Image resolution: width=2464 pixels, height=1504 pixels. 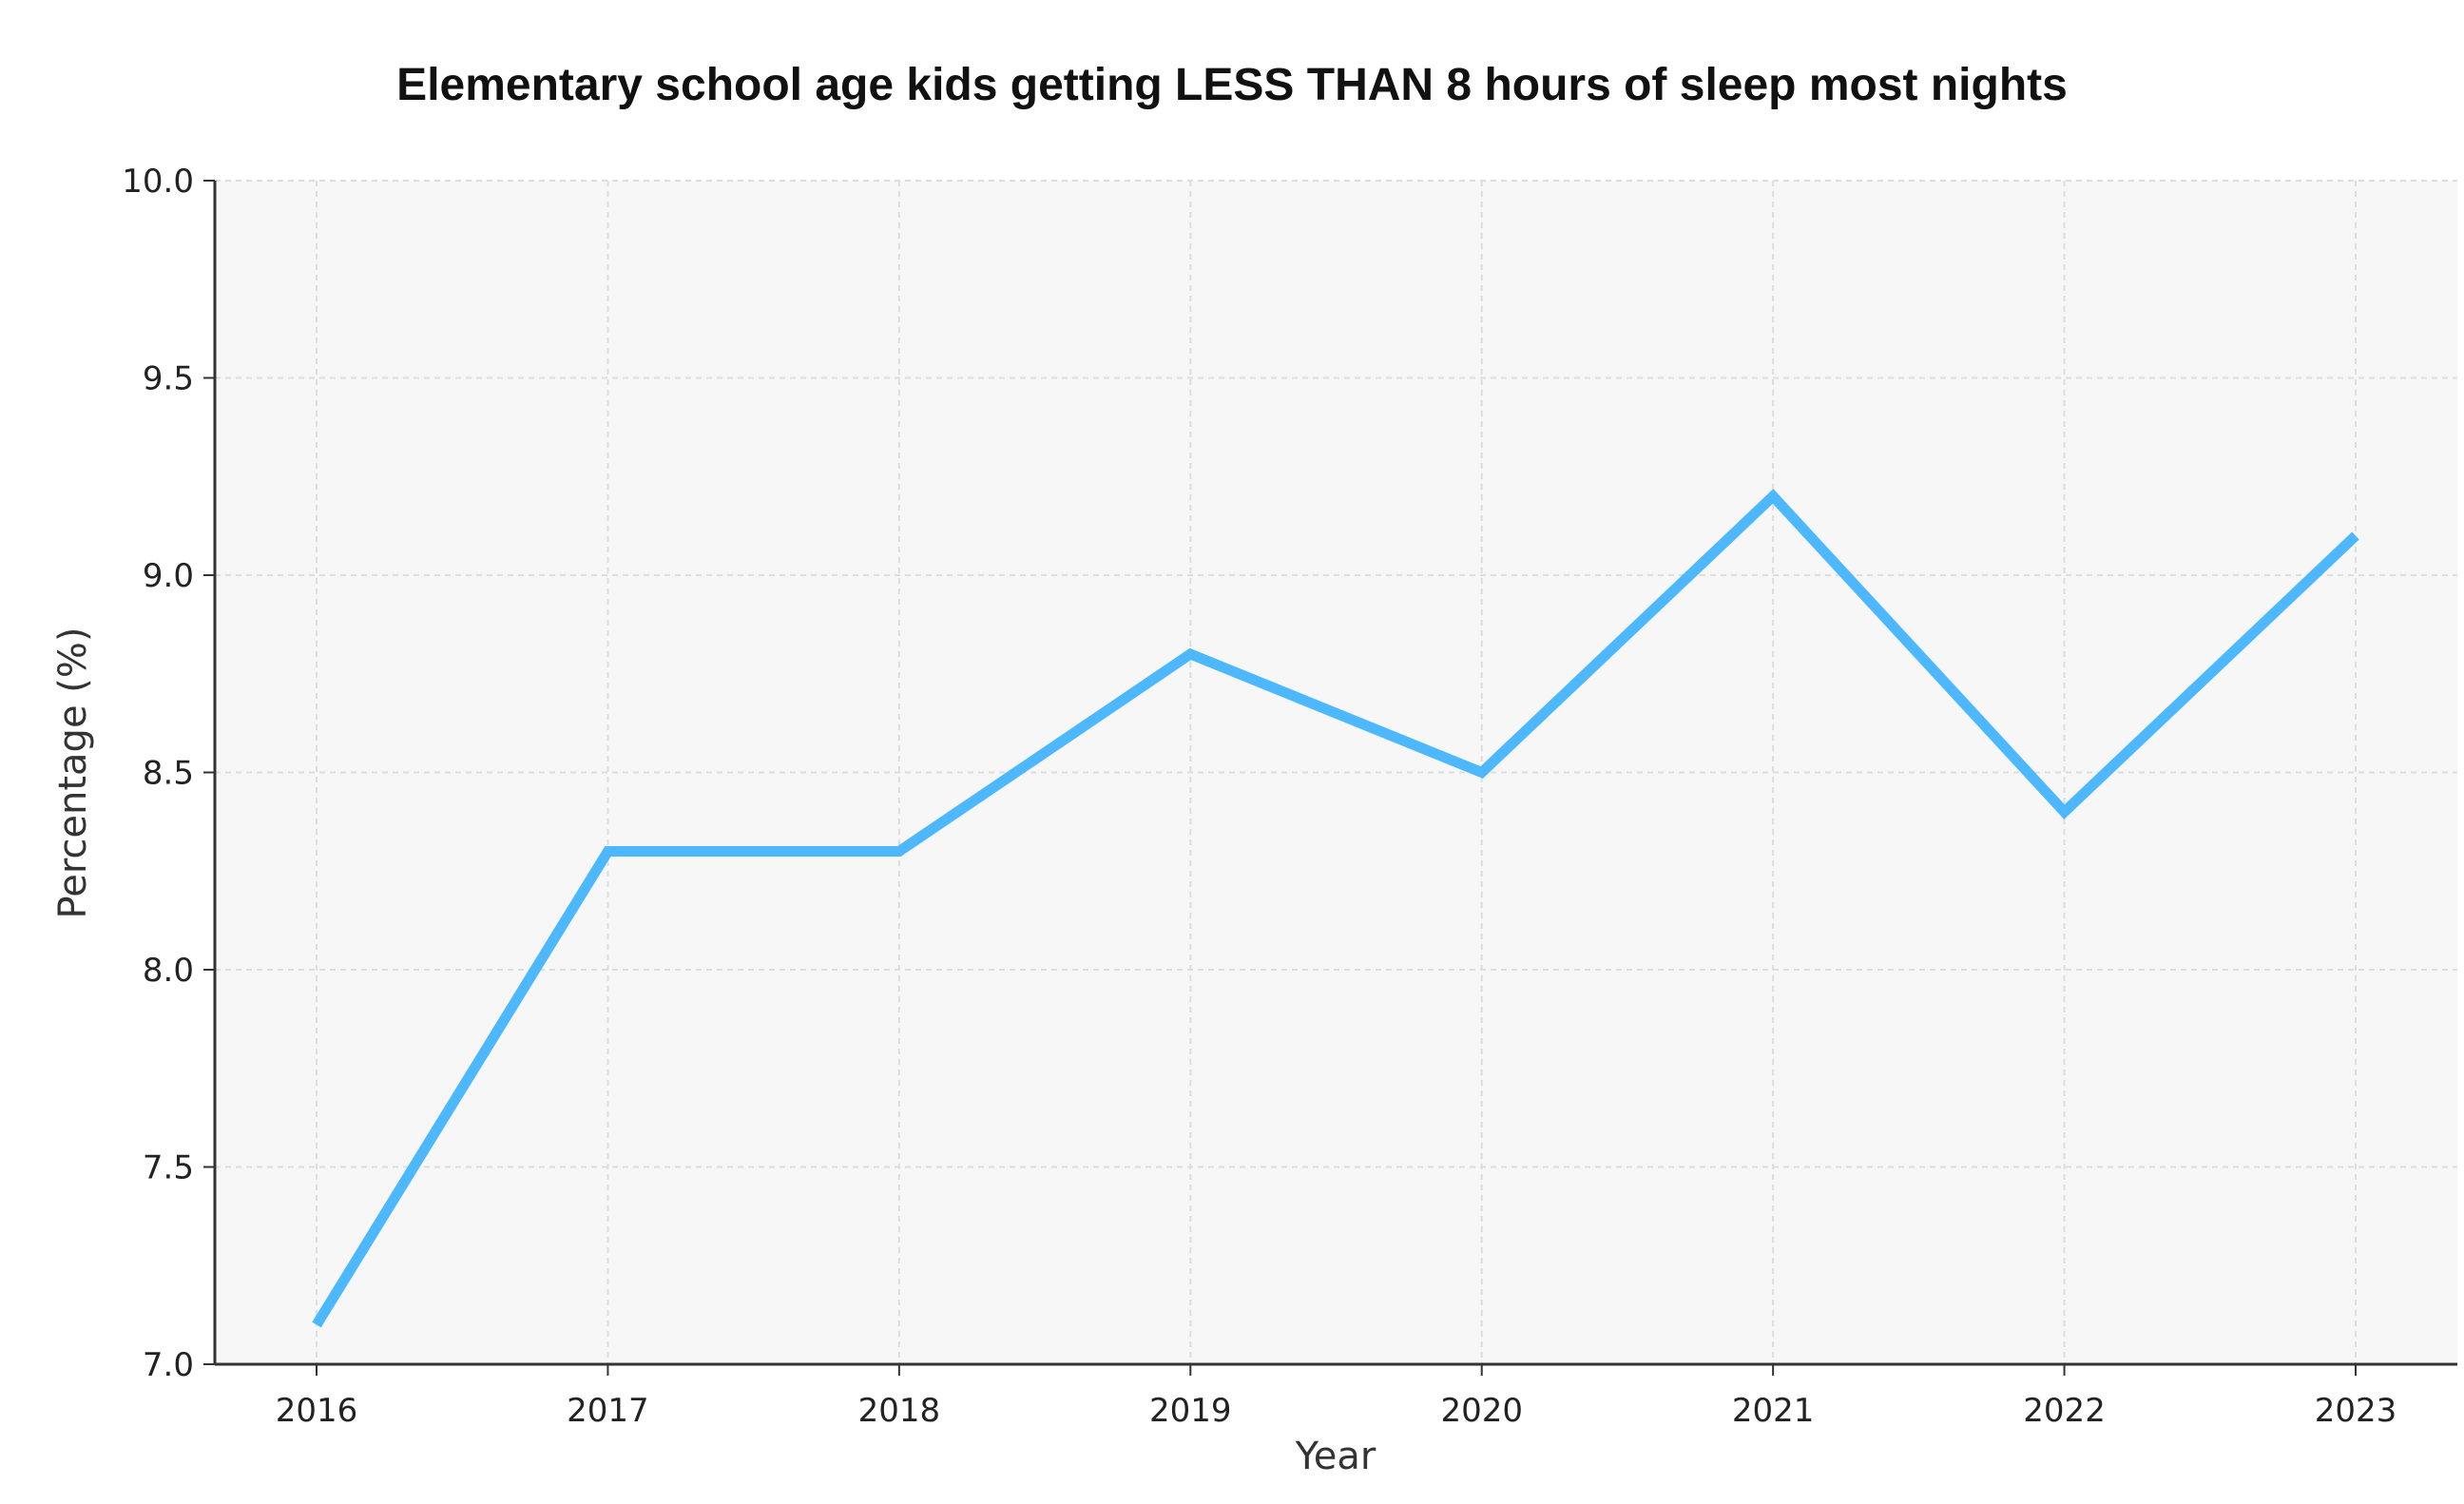 I want to click on x-tick-label: 2019, so click(x=1190, y=1411).